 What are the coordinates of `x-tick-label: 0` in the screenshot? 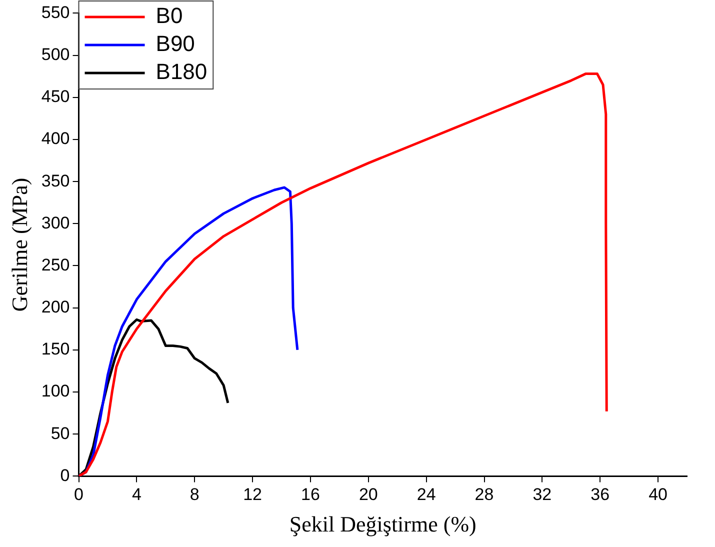 It's located at (79, 494).